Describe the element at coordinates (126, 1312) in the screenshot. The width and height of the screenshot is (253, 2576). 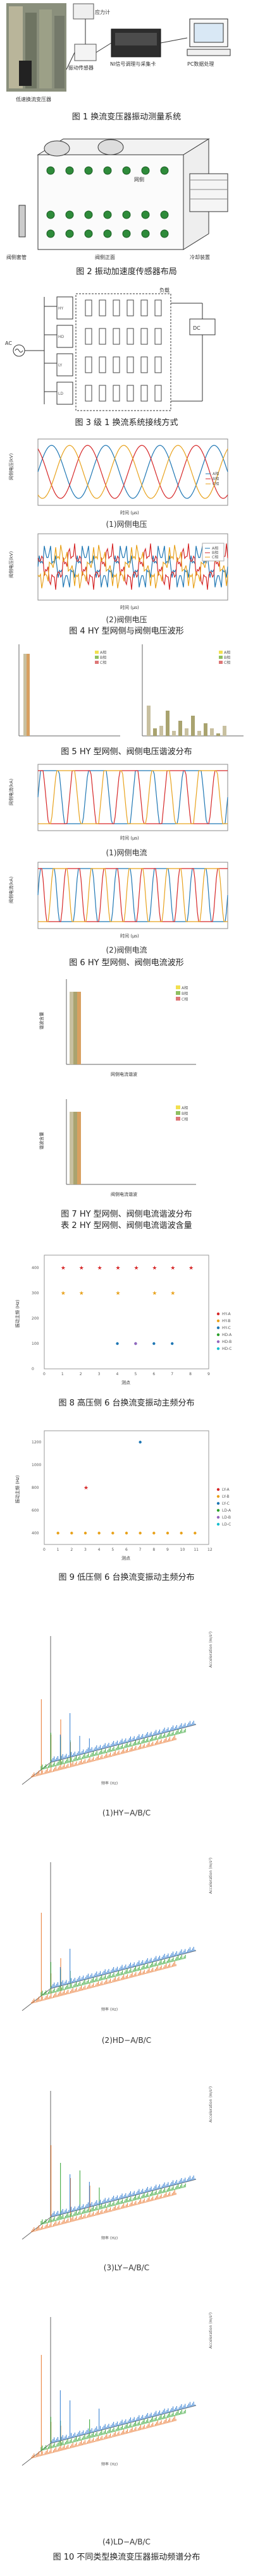
I see `plot-area` at that location.